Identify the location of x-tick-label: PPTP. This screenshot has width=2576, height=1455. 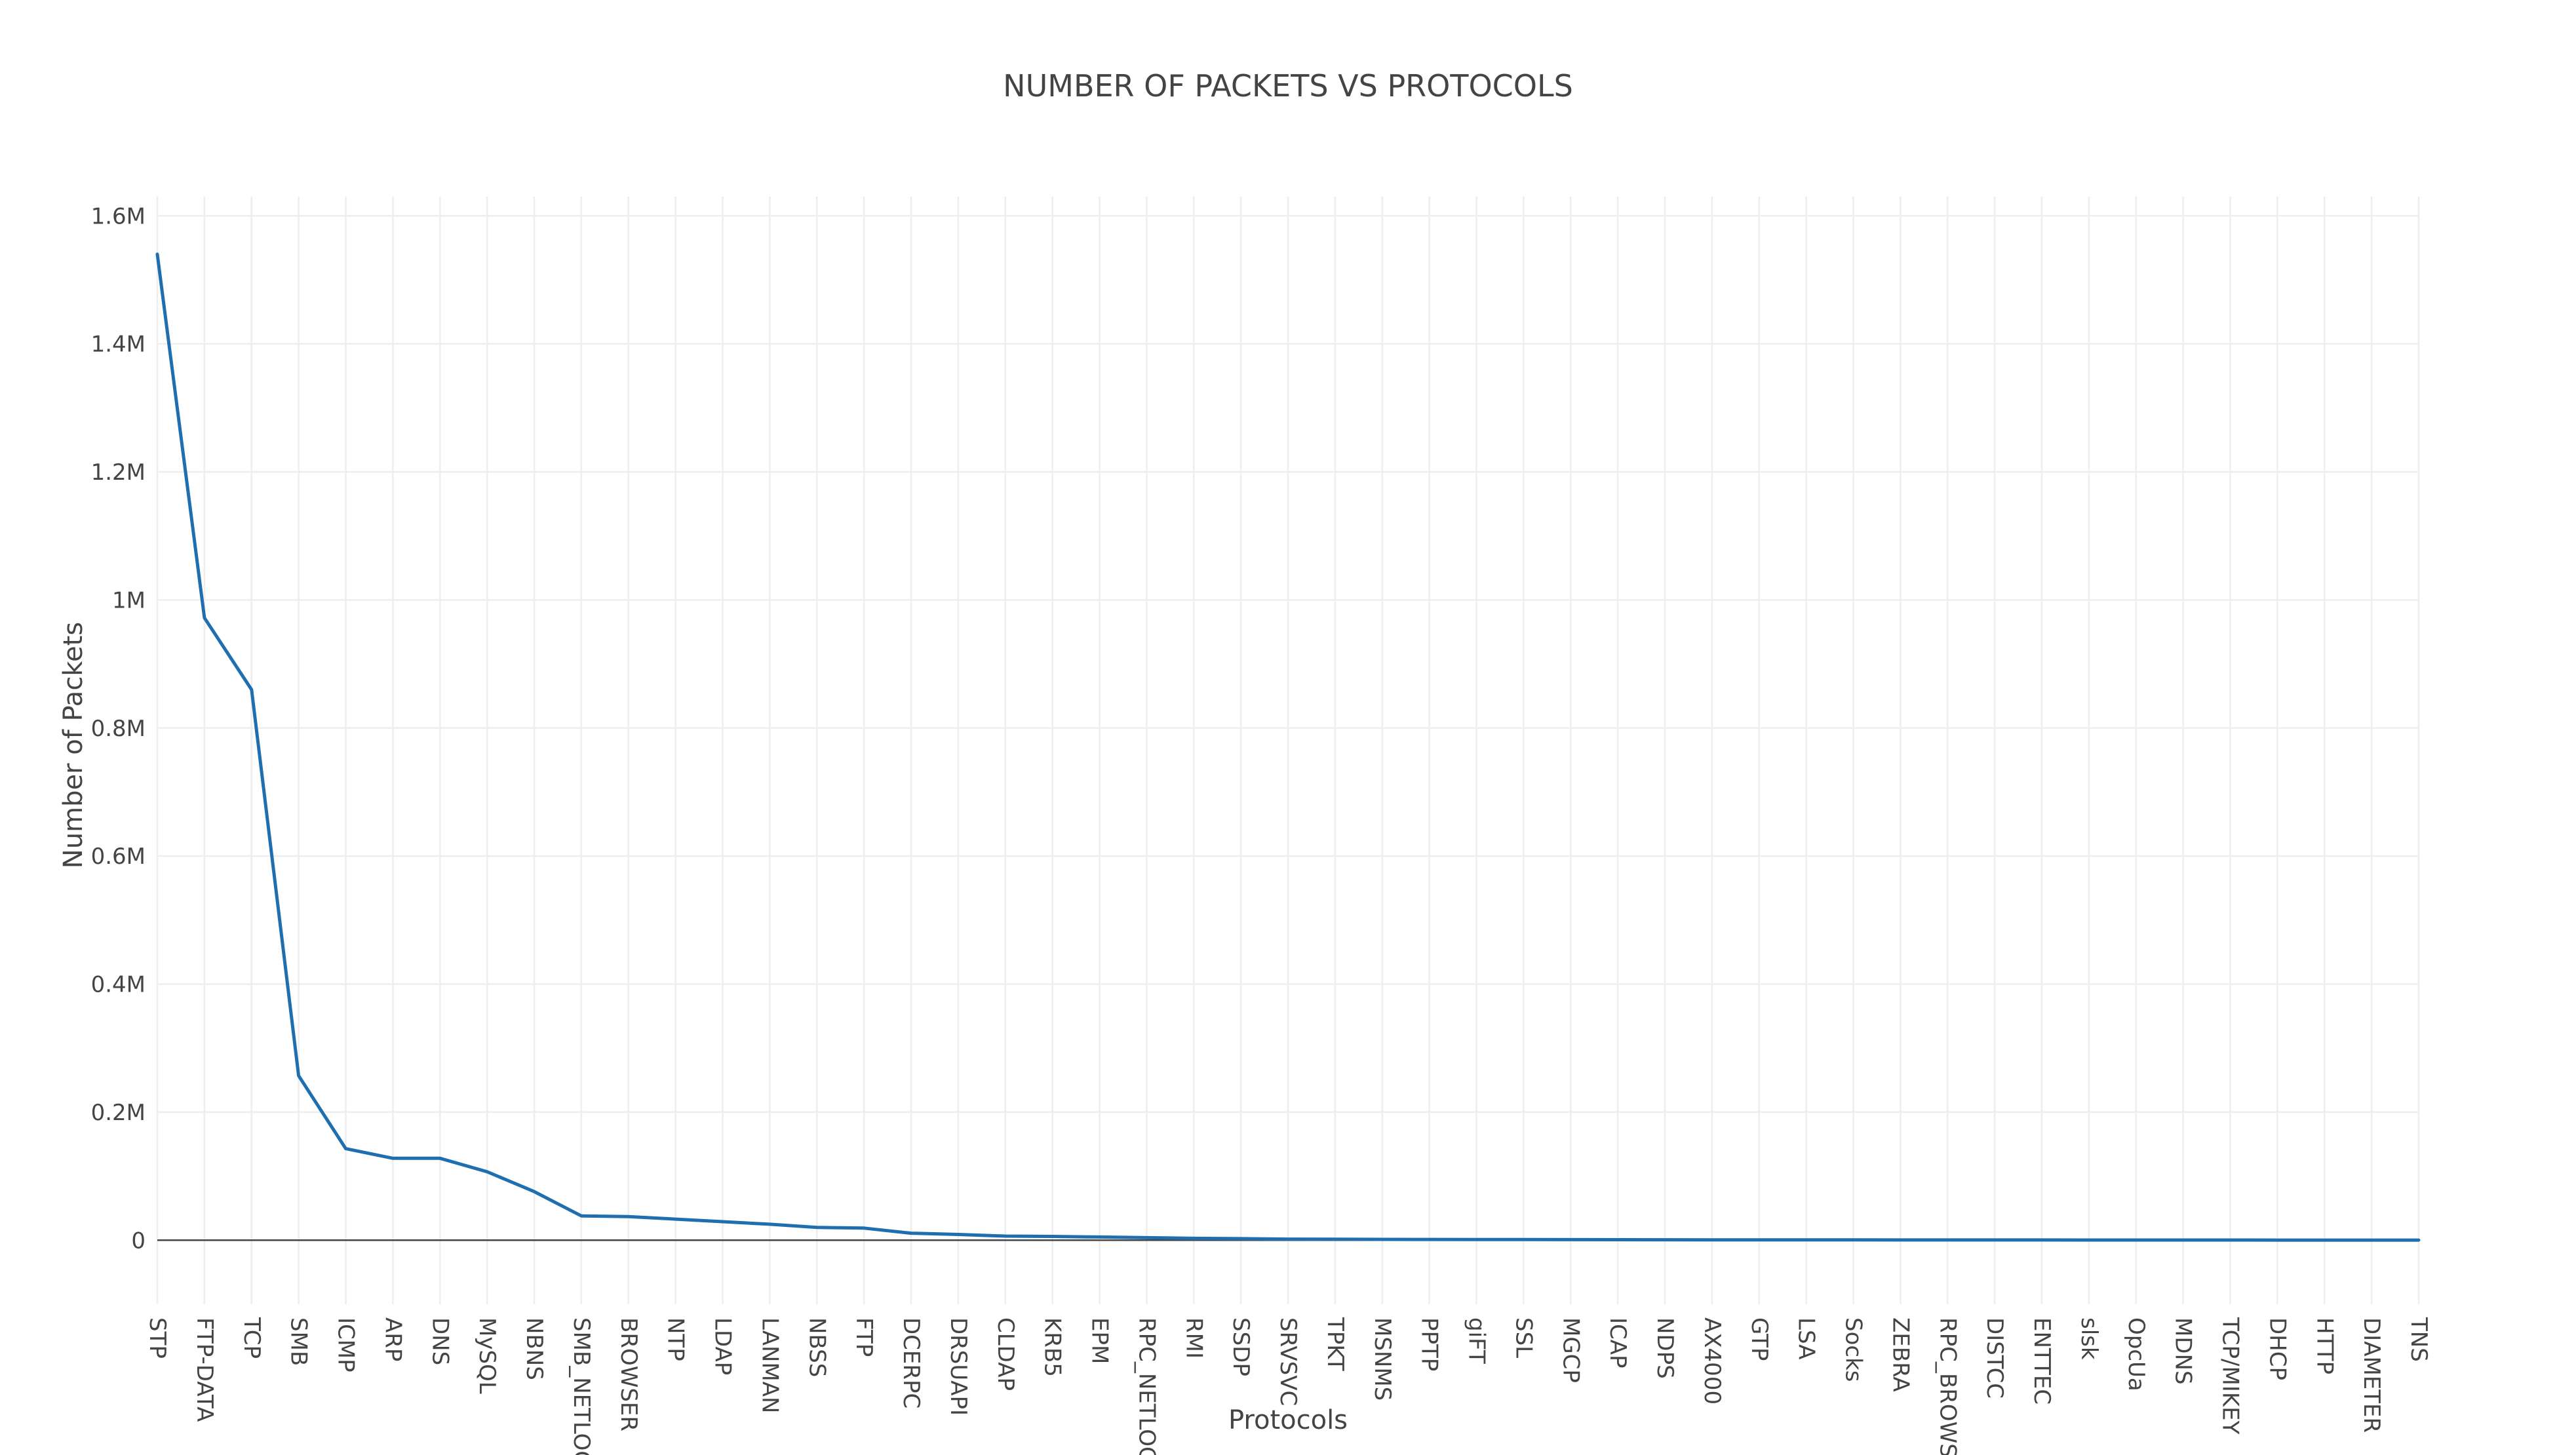
(1429, 1344).